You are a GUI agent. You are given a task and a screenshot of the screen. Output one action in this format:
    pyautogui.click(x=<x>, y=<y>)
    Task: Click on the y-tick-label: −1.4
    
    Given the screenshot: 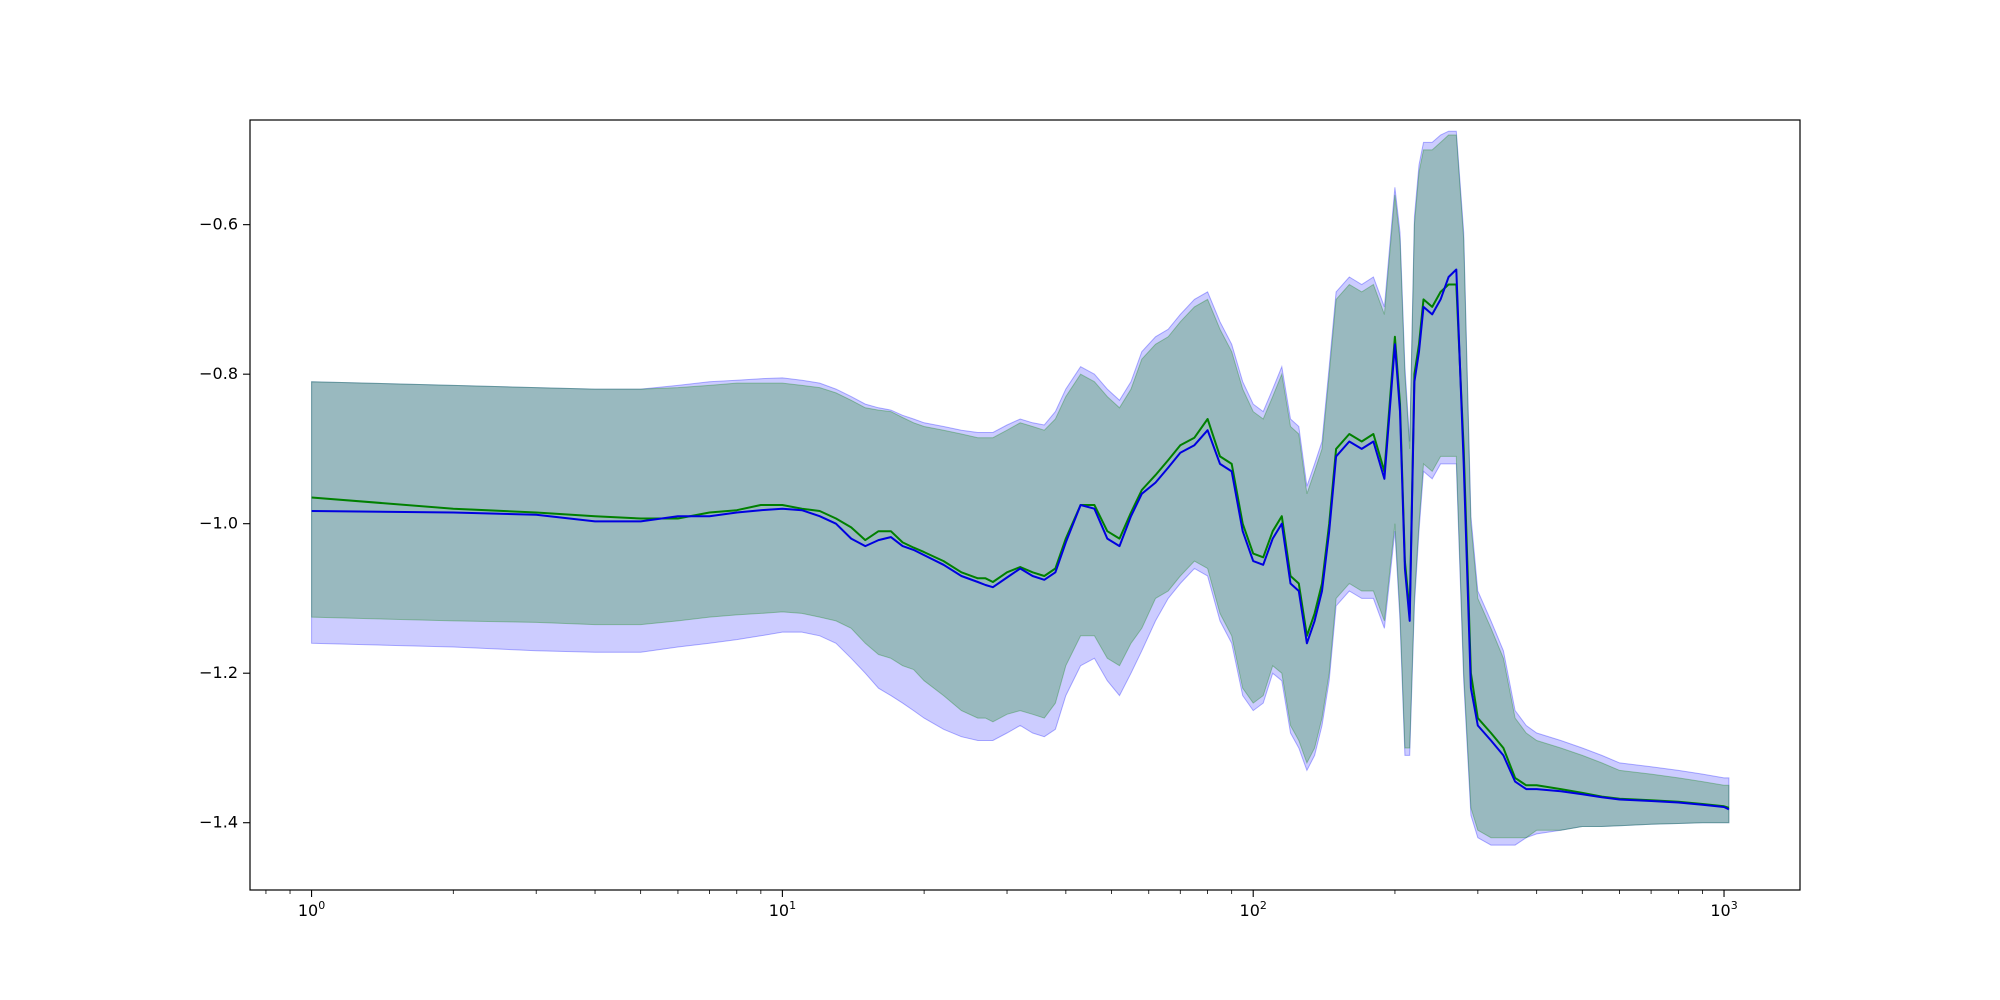 What is the action you would take?
    pyautogui.click(x=218, y=822)
    